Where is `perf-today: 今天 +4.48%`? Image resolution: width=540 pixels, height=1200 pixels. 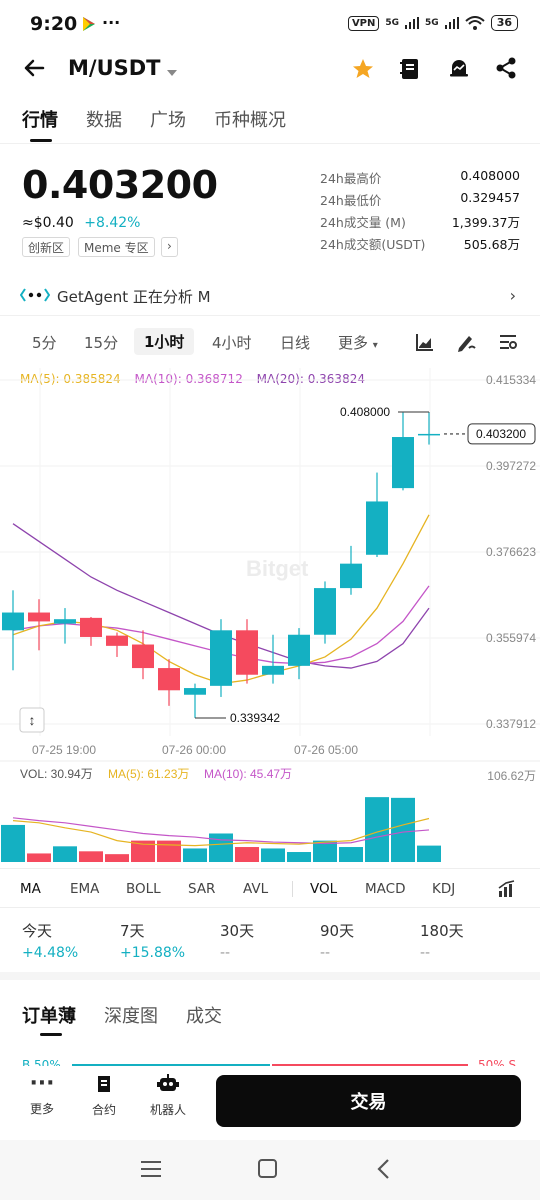 perf-today: 今天 +4.48% is located at coordinates (50, 940).